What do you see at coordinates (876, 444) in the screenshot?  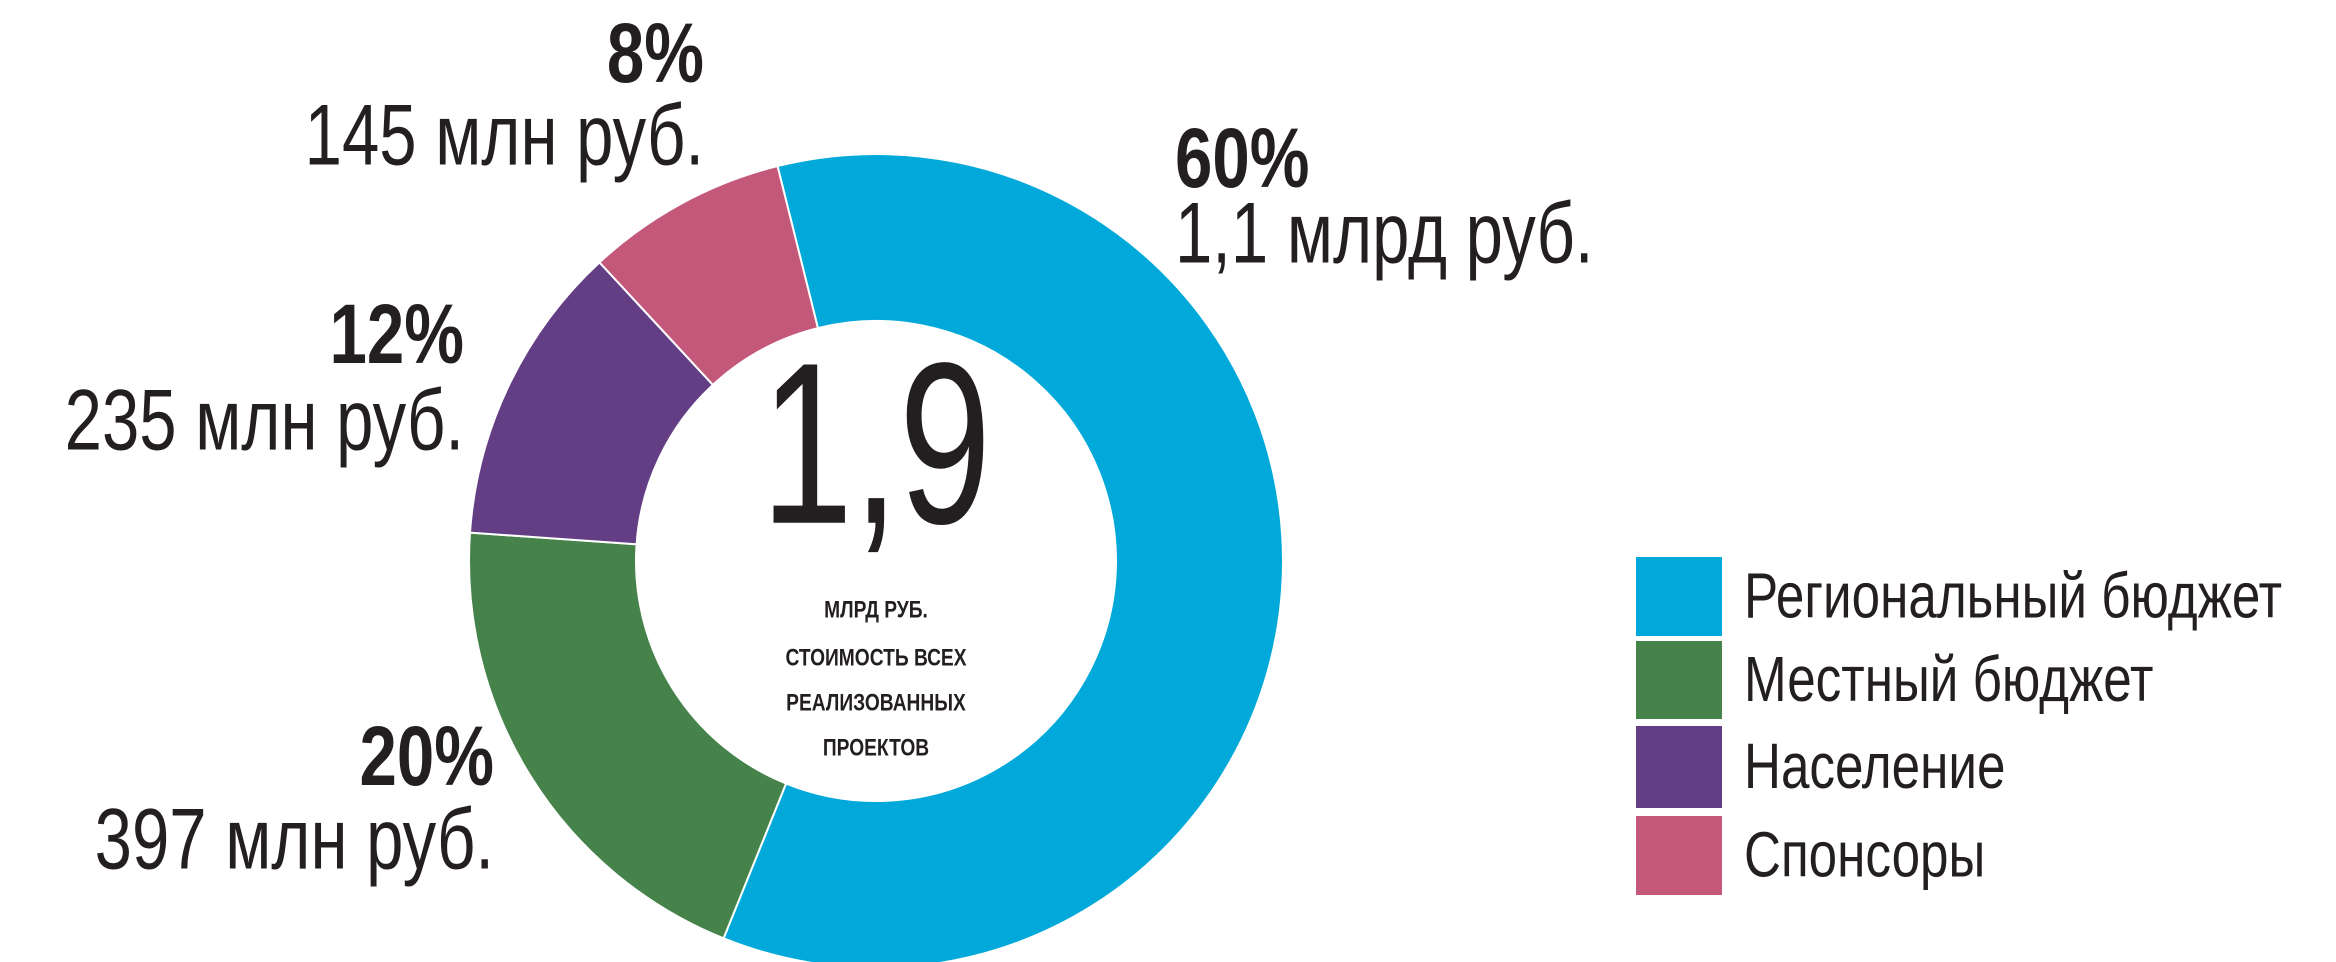 I see `center-value: 1,9` at bounding box center [876, 444].